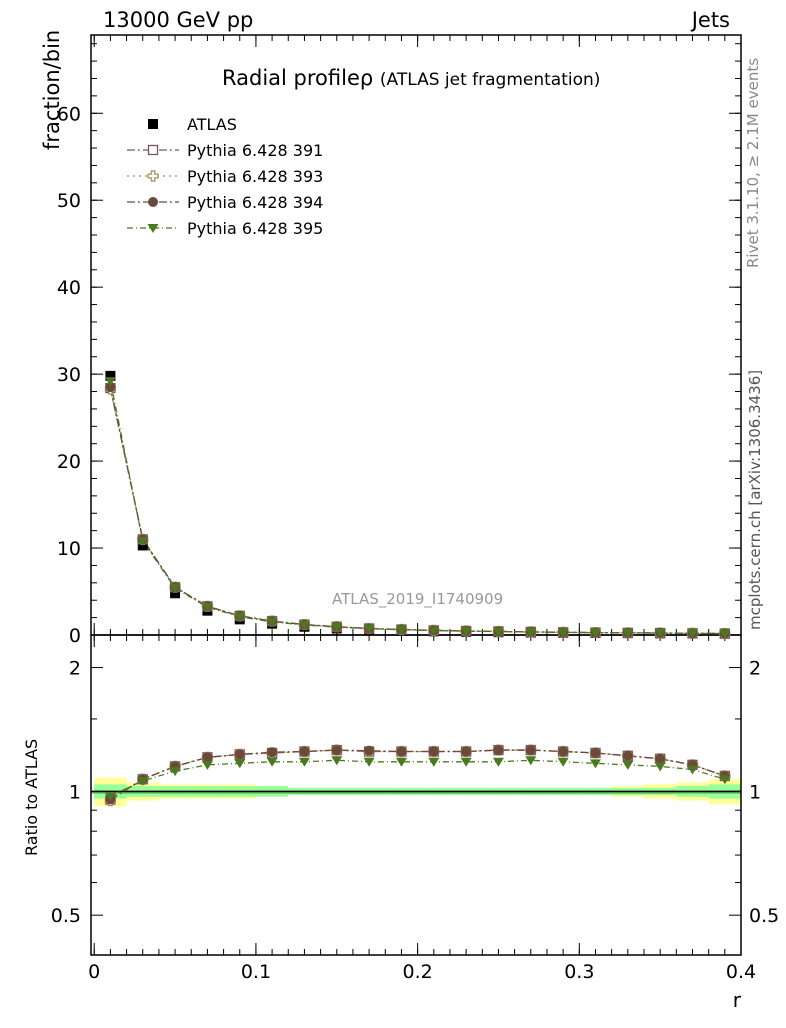  I want to click on process-header: Jets, so click(710, 20).